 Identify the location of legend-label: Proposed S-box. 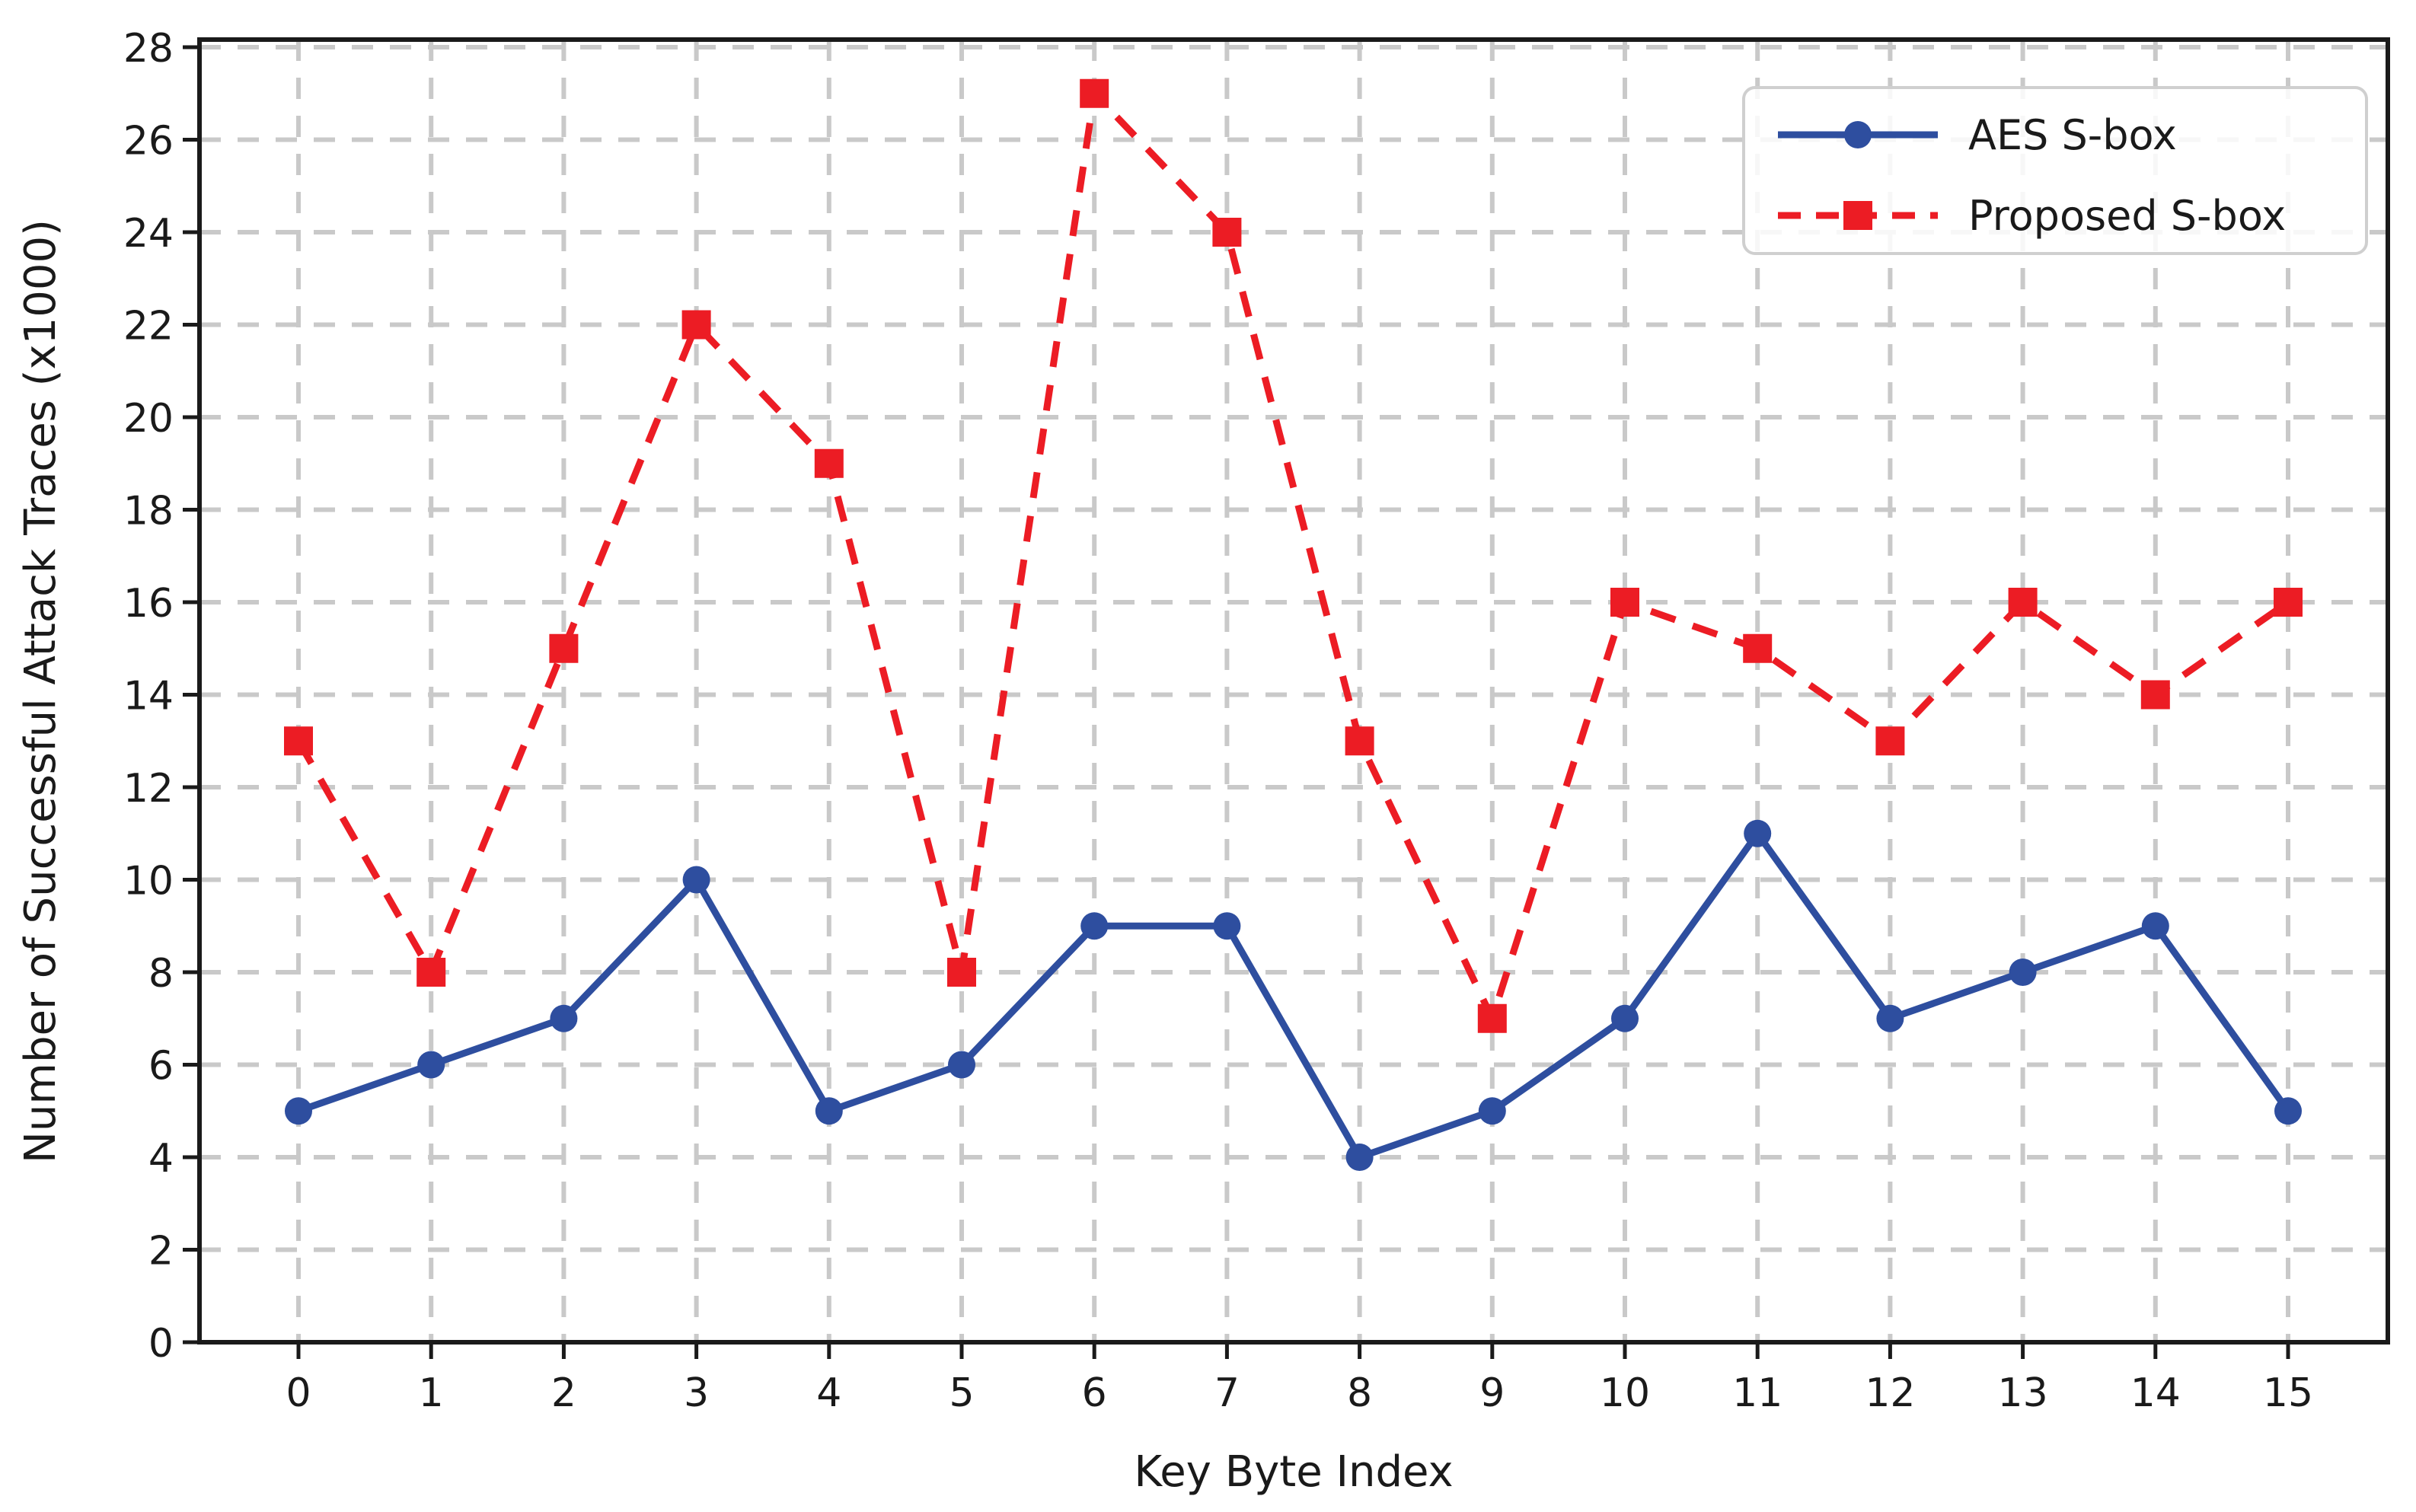
(2127, 216).